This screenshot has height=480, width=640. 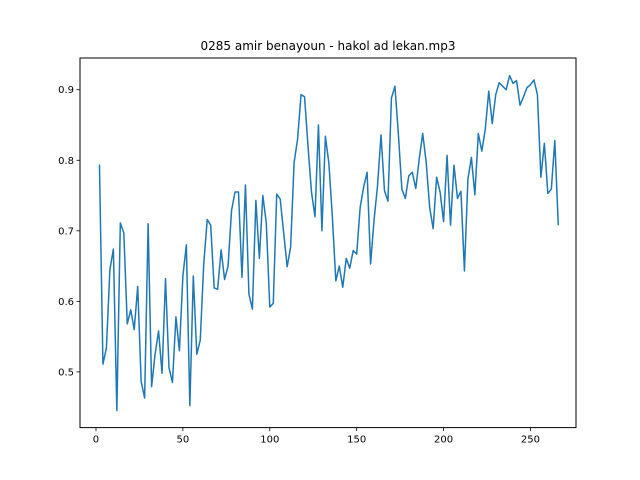 What do you see at coordinates (66, 302) in the screenshot?
I see `y-tick-label: 0.6` at bounding box center [66, 302].